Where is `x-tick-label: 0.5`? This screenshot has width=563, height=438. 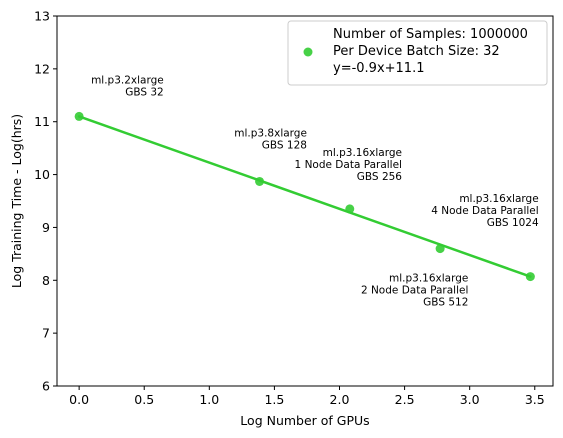
x-tick-label: 0.5 is located at coordinates (144, 399).